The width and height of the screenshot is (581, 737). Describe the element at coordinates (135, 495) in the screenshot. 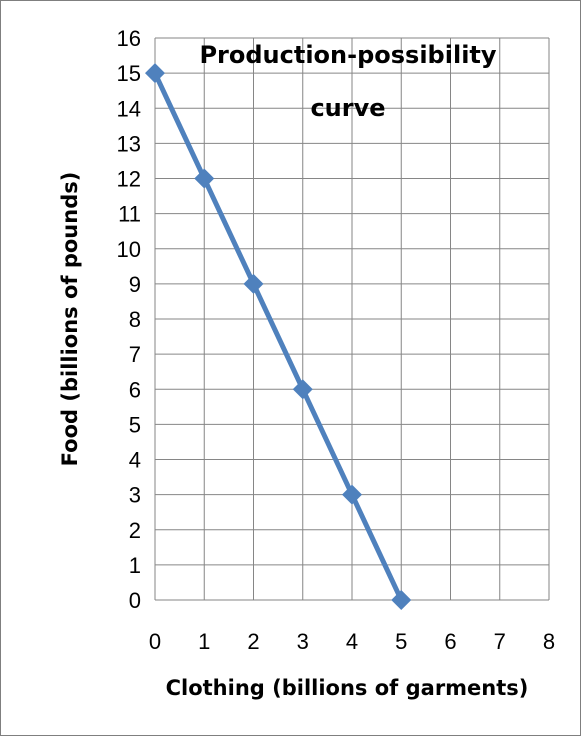

I see `y-tick-label: 3` at that location.